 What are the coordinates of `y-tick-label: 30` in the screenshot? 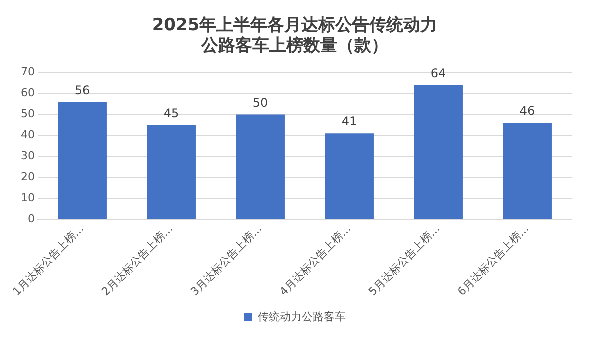 It's located at (27, 155).